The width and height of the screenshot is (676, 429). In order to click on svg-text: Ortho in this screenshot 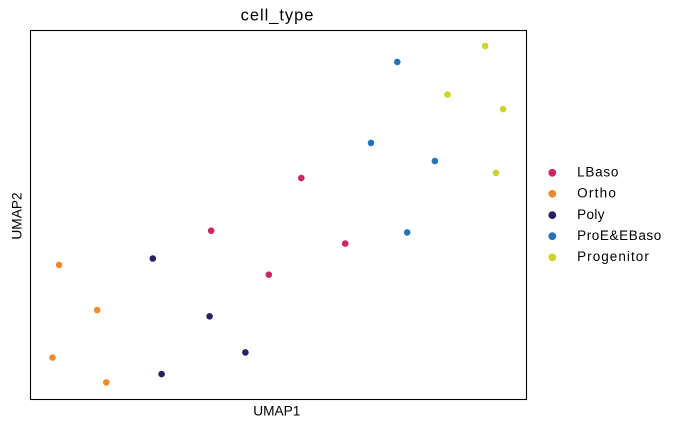, I will do `click(597, 193)`.